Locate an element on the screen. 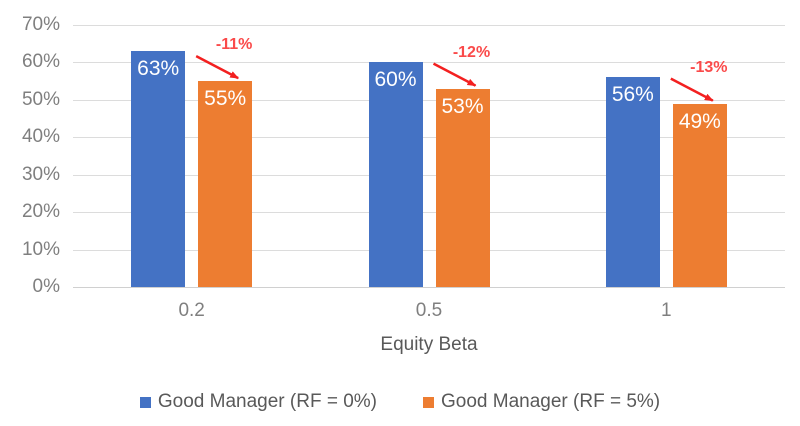  bar-series2: 55% is located at coordinates (225, 184).